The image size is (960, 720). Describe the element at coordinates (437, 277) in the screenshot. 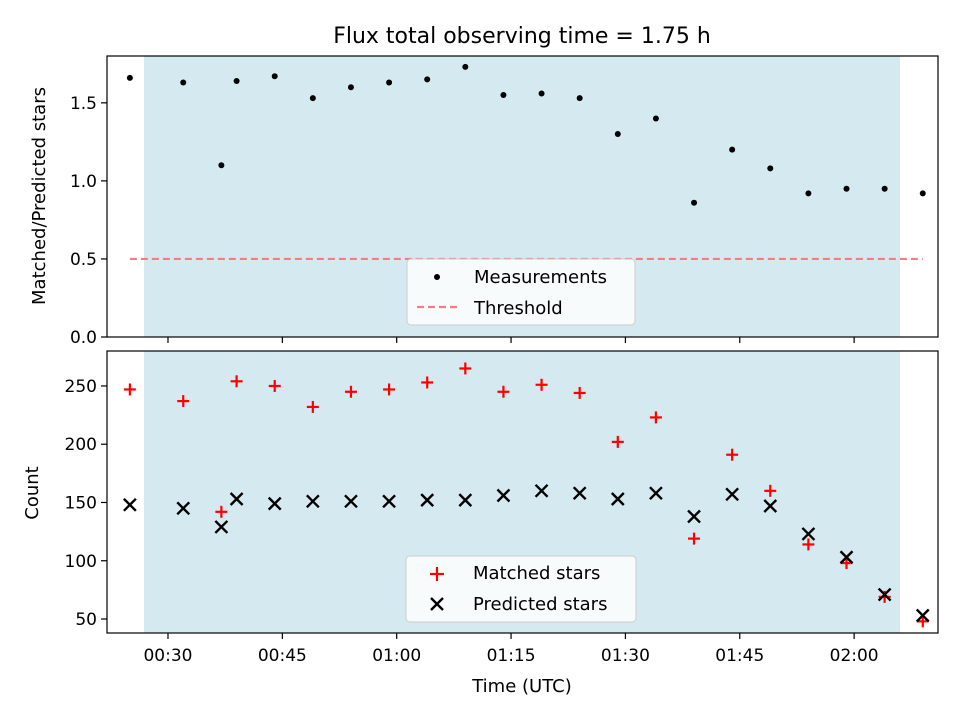

I see `legend-measurements-marker` at that location.